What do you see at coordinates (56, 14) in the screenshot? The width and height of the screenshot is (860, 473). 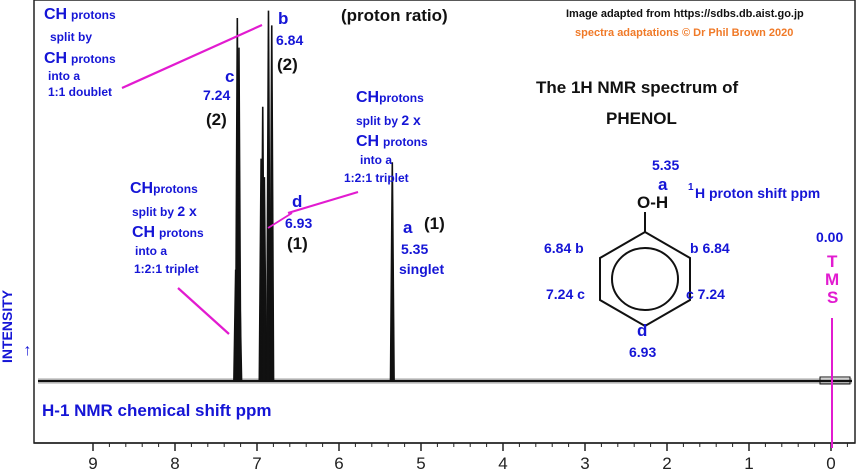 I see `note-doublet-ch: CH` at bounding box center [56, 14].